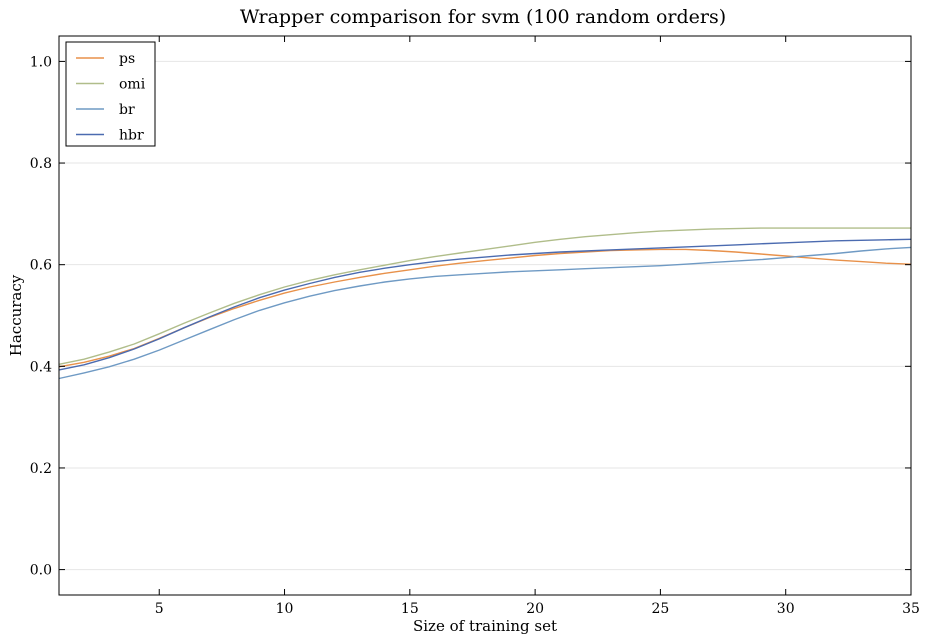 The image size is (928, 644). What do you see at coordinates (159, 609) in the screenshot?
I see `x-tick-label: 5` at bounding box center [159, 609].